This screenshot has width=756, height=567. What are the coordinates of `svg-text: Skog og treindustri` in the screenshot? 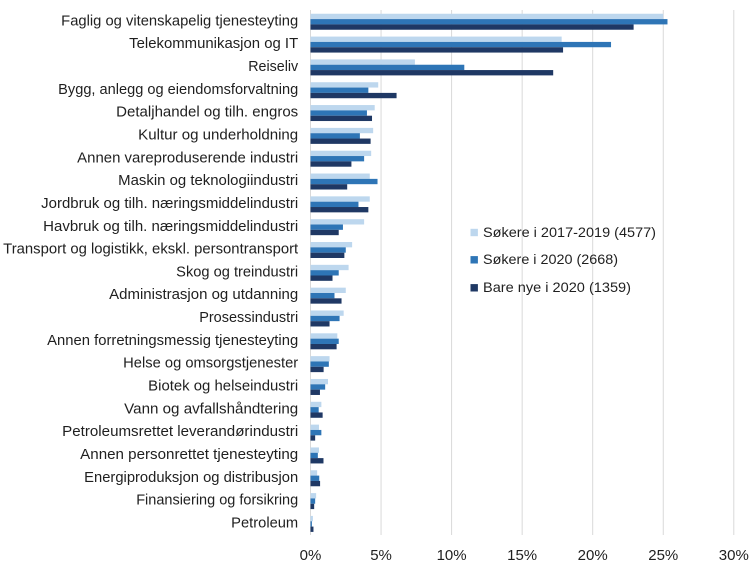 It's located at (237, 272).